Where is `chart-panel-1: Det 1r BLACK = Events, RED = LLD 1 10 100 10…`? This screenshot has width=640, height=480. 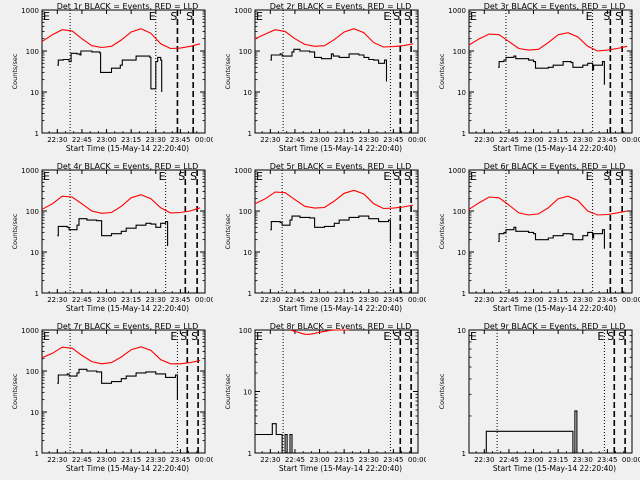 chart-panel-1: Det 1r BLACK = Events, RED = LLD 1 10 100 10… is located at coordinates (112, 77).